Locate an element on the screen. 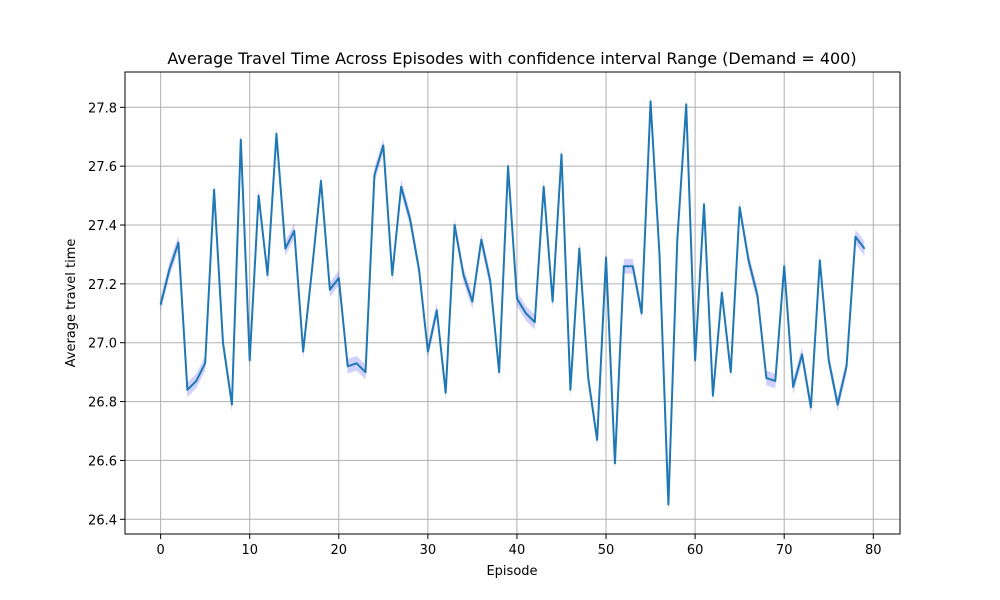  x-tick-label: 50 is located at coordinates (606, 550).